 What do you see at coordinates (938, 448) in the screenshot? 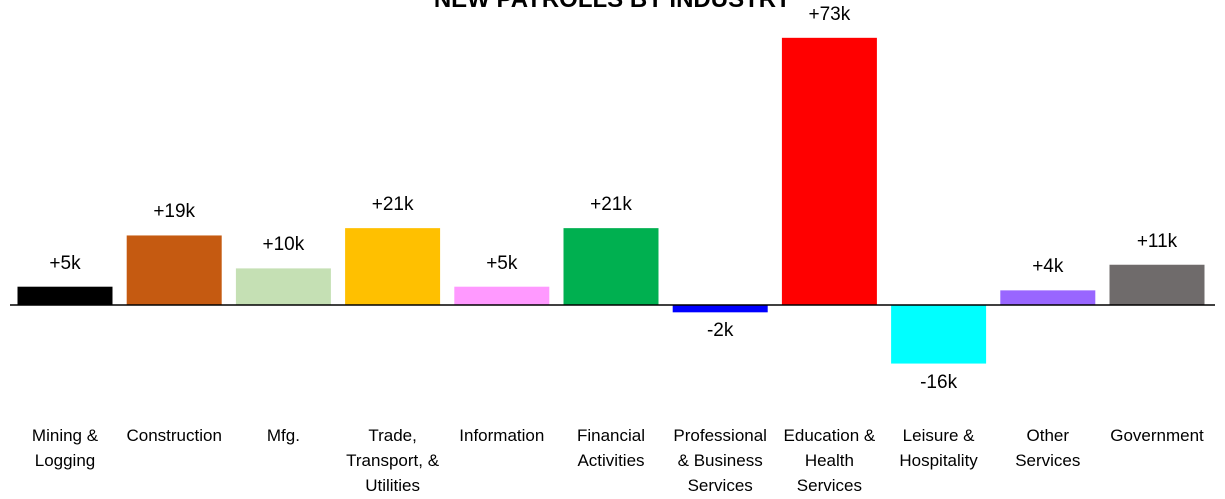
I see `x-tick-label: Leisure & Hospitality` at bounding box center [938, 448].